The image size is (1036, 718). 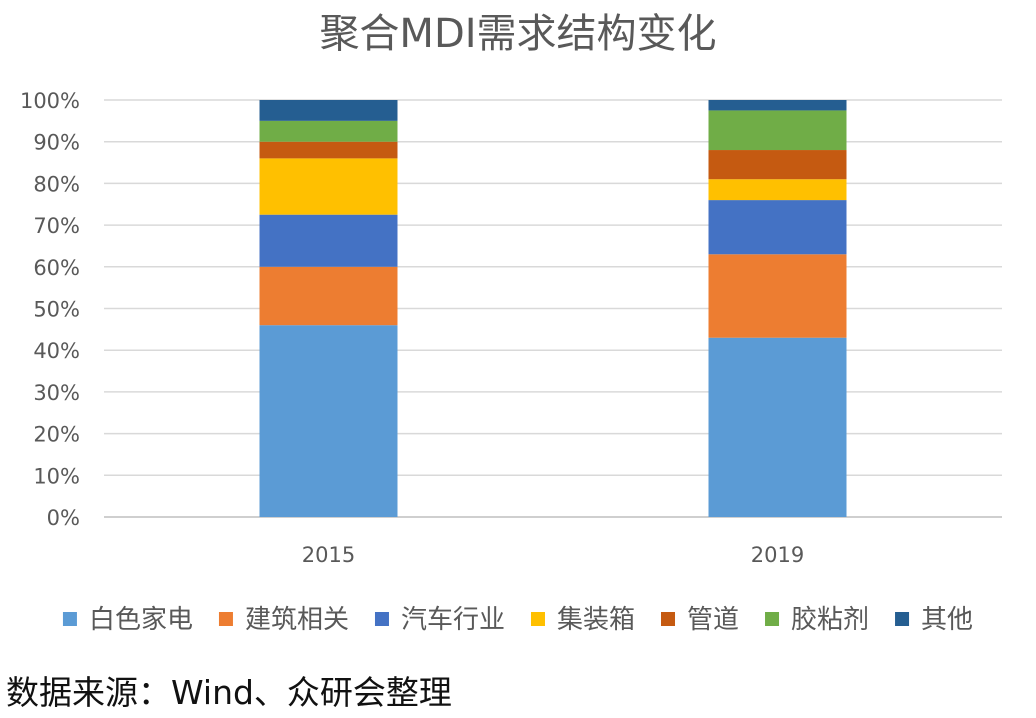 What do you see at coordinates (56, 184) in the screenshot?
I see `y-tick-label: 80%` at bounding box center [56, 184].